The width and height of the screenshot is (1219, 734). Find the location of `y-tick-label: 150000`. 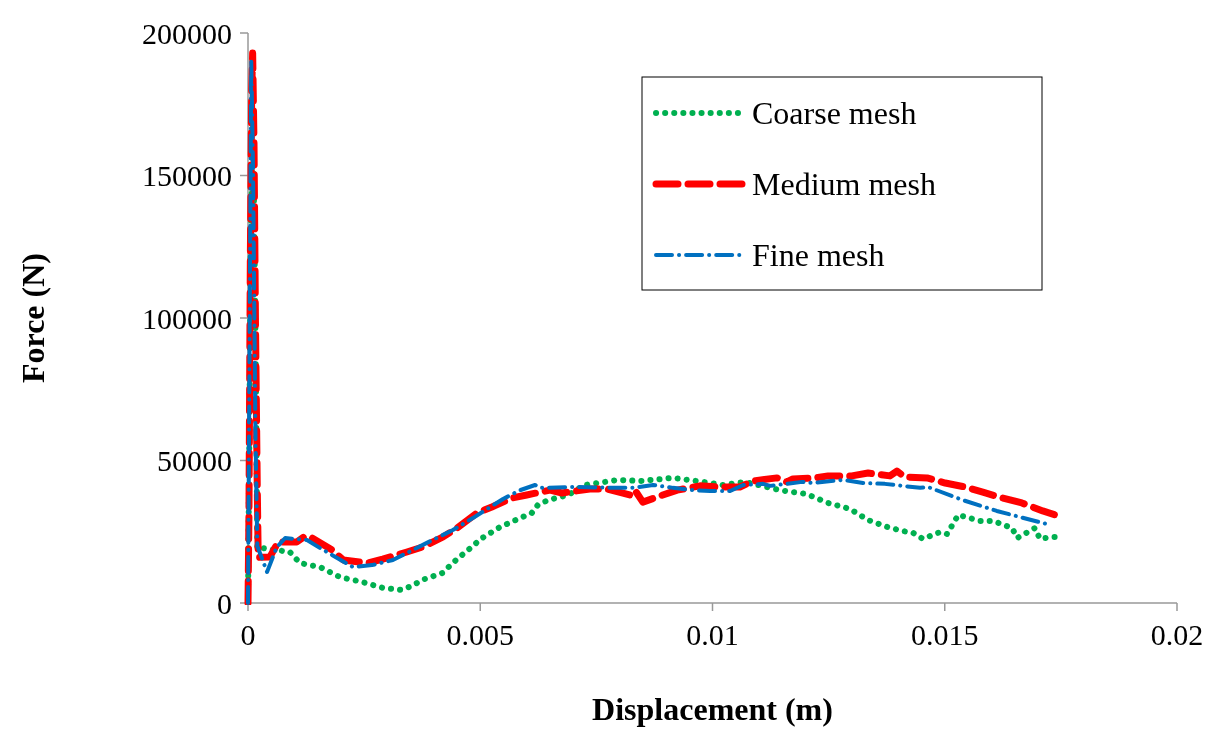

y-tick-label: 150000 is located at coordinates (187, 175).